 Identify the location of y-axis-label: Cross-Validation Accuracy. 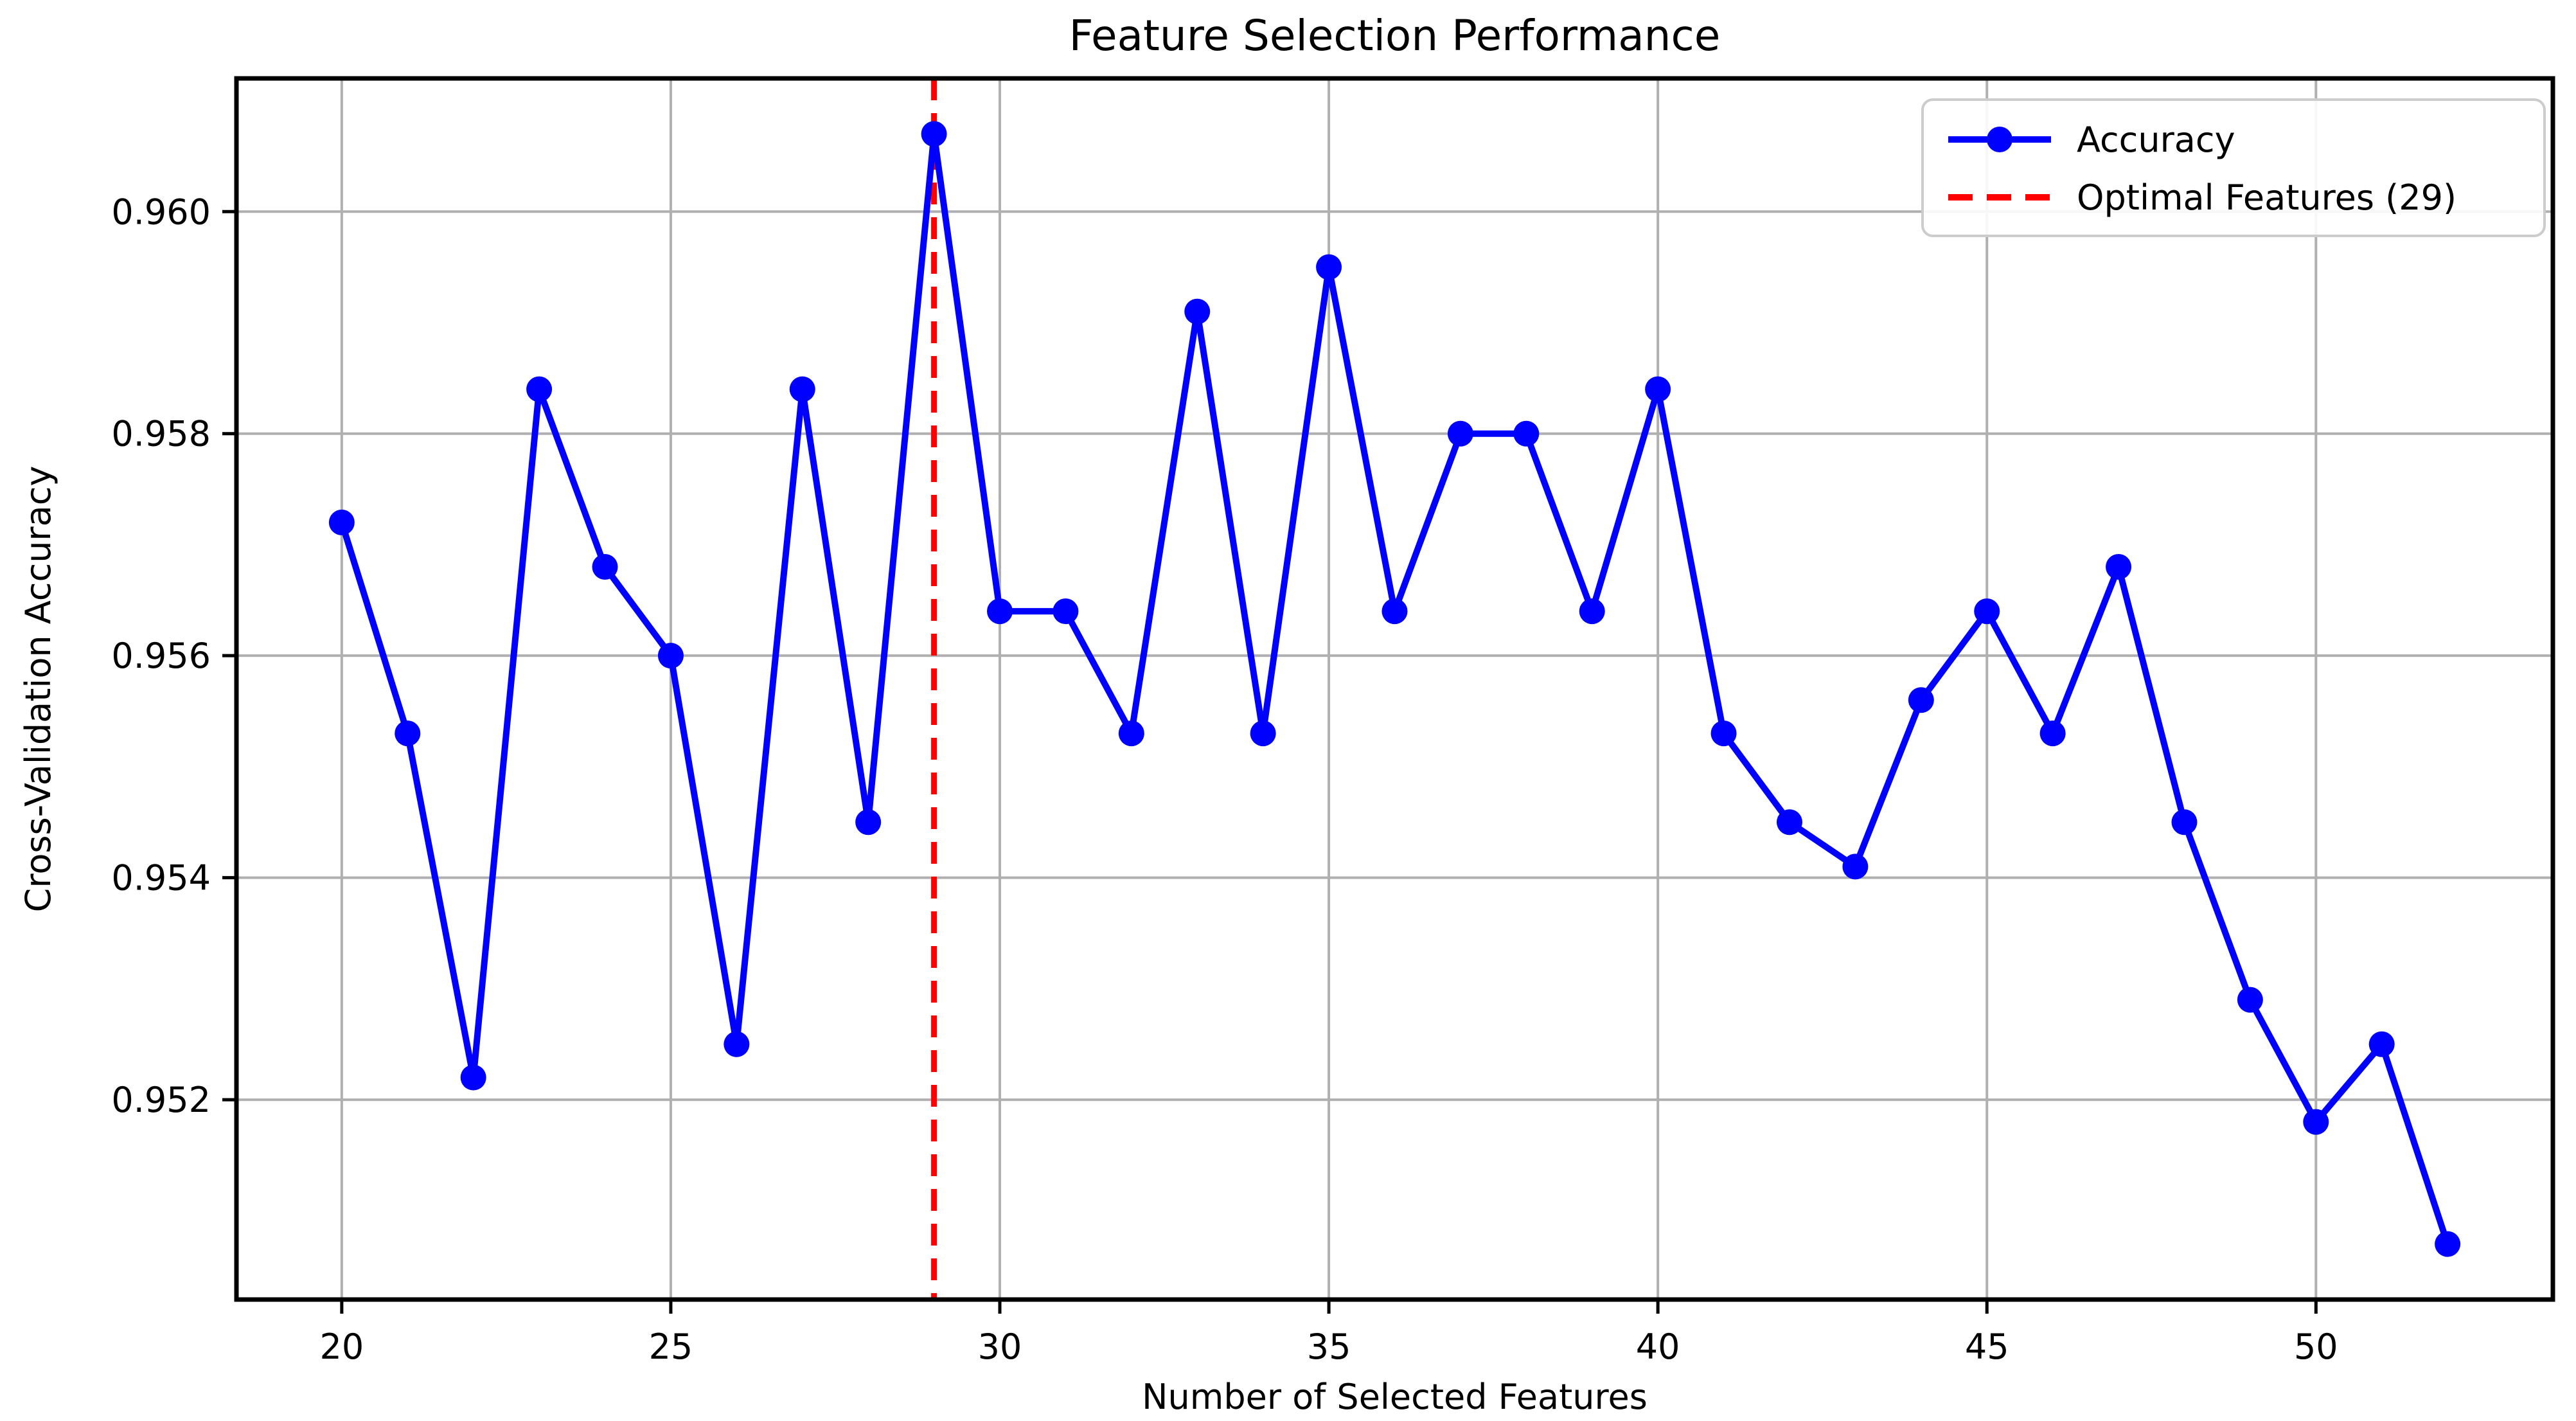
(38, 689).